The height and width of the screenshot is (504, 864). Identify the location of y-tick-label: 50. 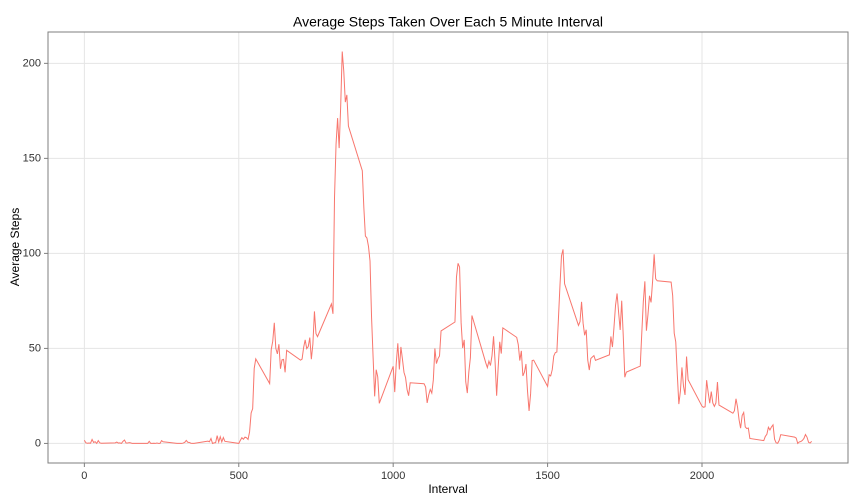
(35, 348).